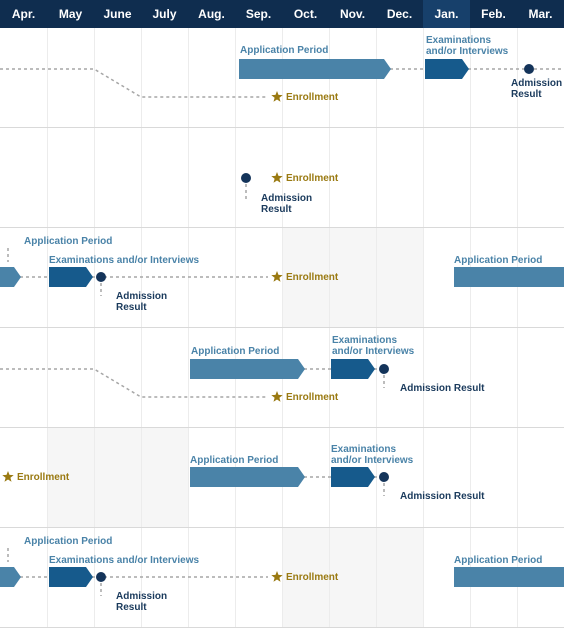  Describe the element at coordinates (164, 14) in the screenshot. I see `month-july: July` at that location.